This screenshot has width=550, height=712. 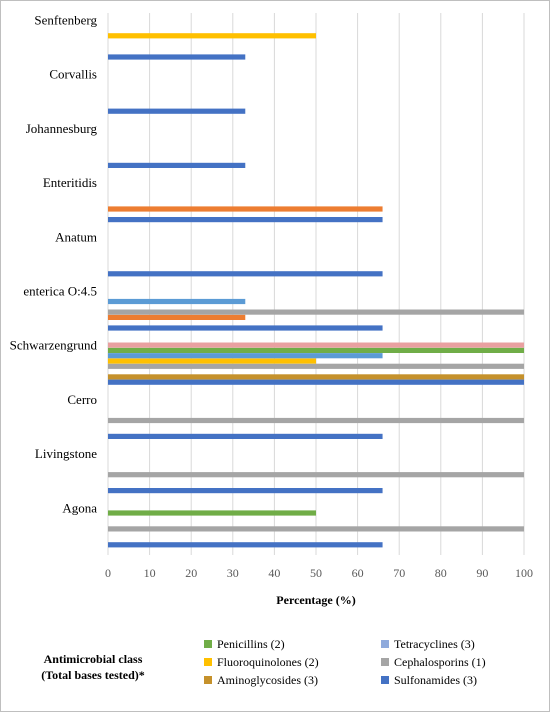 I want to click on legend-entry: Cephalosporins (1), so click(x=440, y=662).